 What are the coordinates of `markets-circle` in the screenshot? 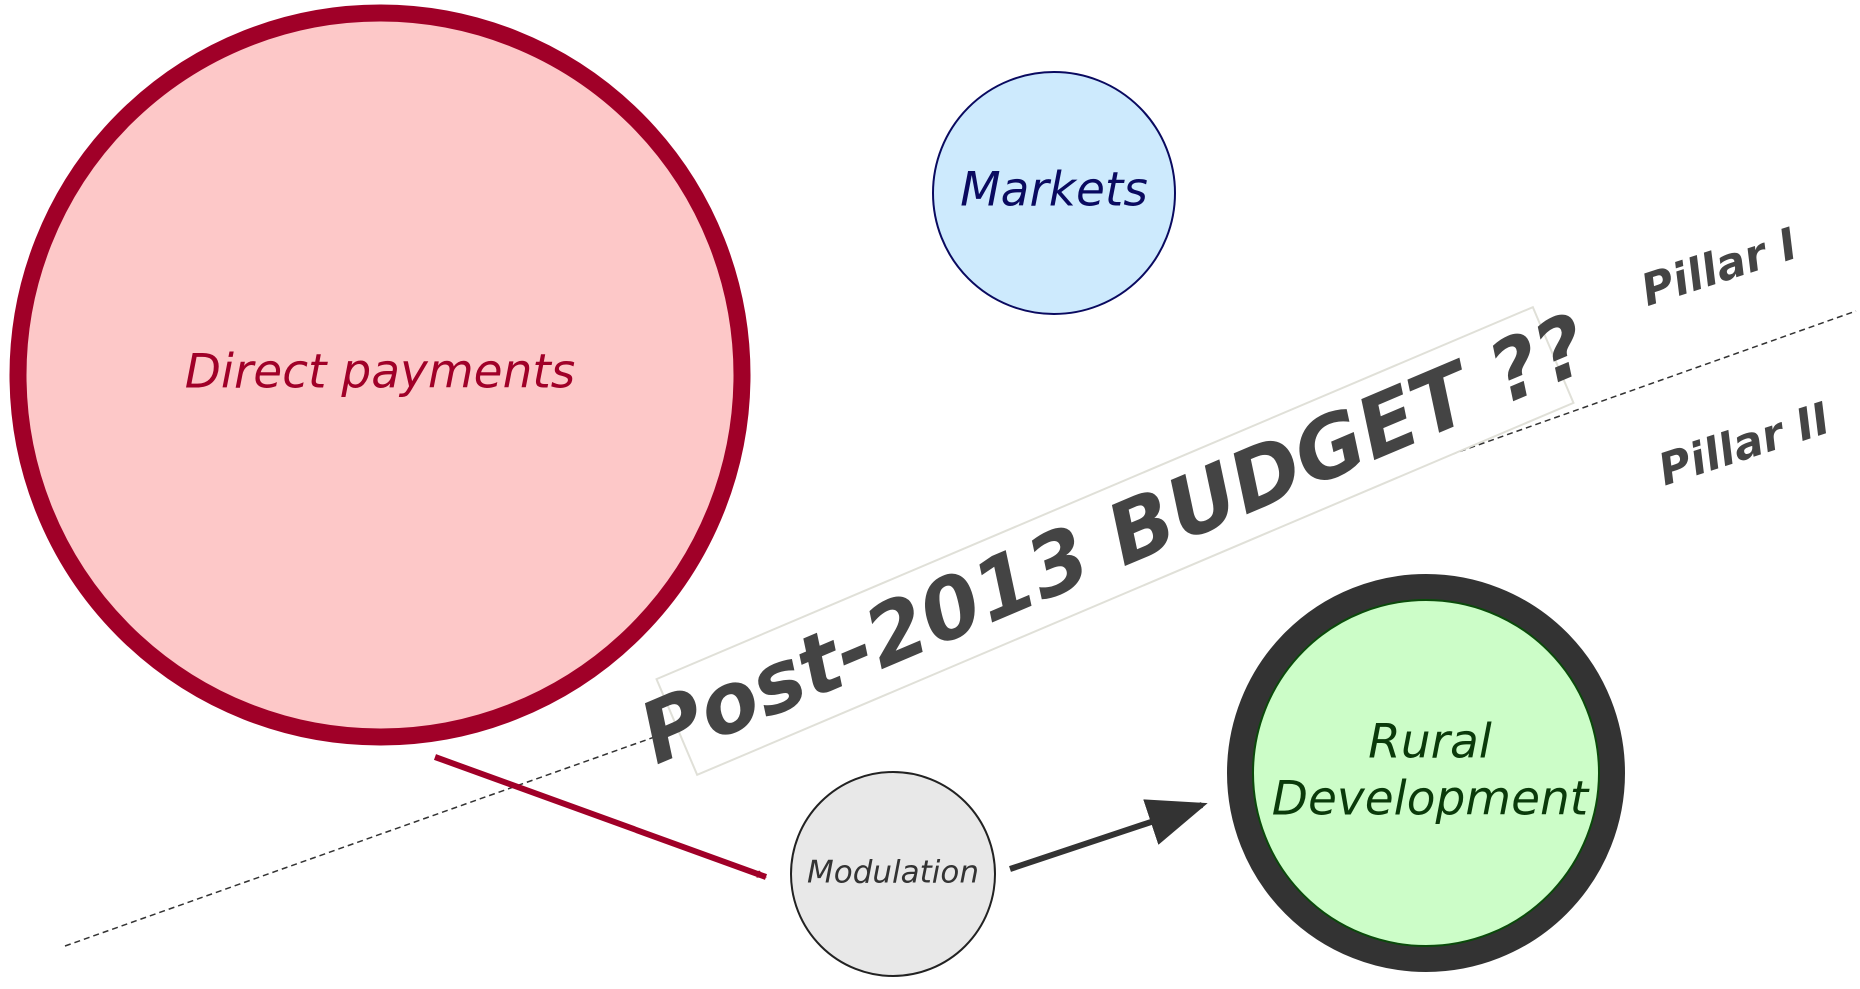 It's located at (1054, 193).